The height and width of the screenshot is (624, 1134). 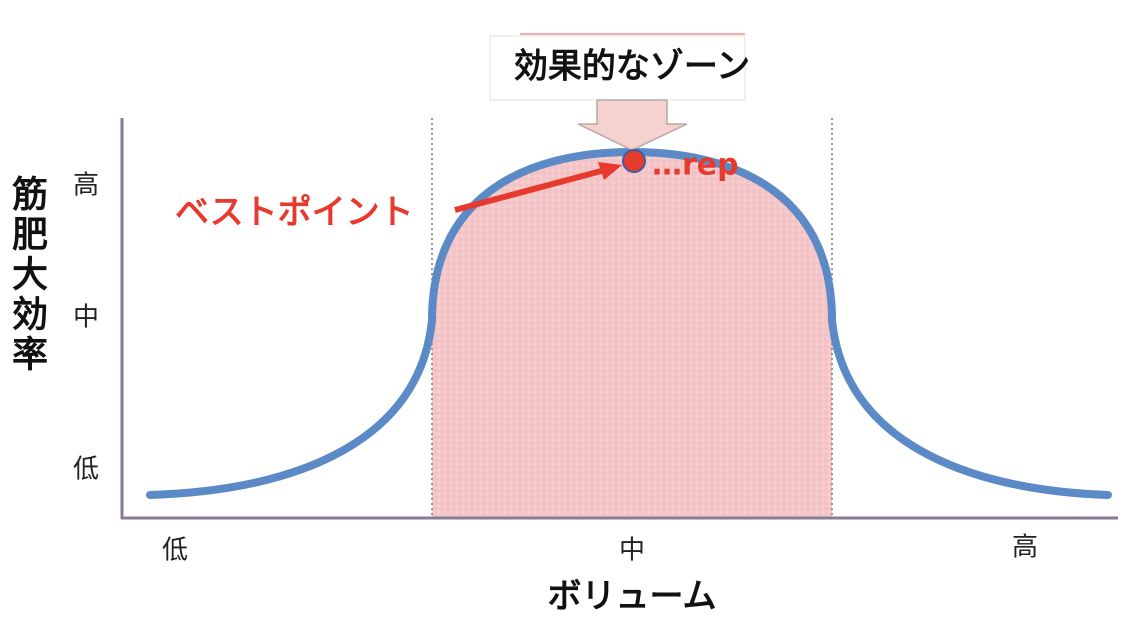 What do you see at coordinates (610, 171) in the screenshot?
I see `pointer-head` at bounding box center [610, 171].